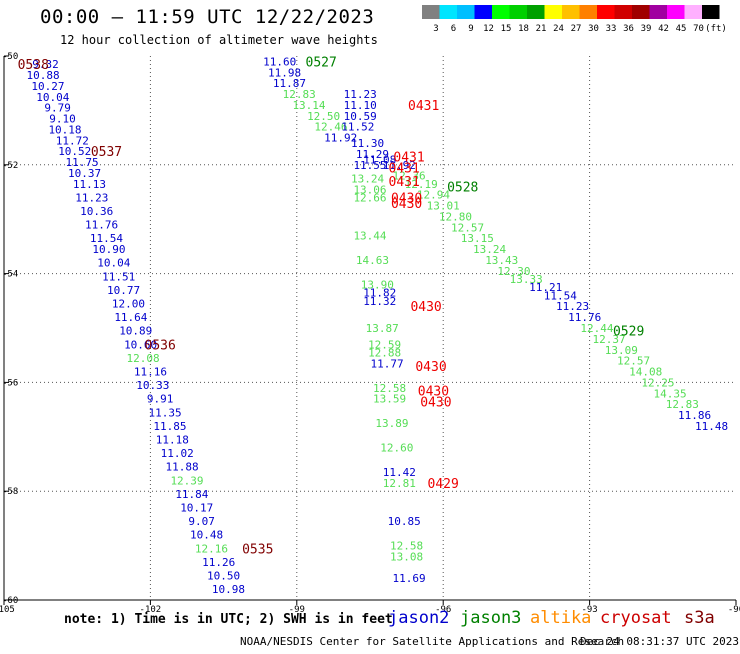 The width and height of the screenshot is (740, 654). I want to click on legend-altika: altika, so click(561, 618).